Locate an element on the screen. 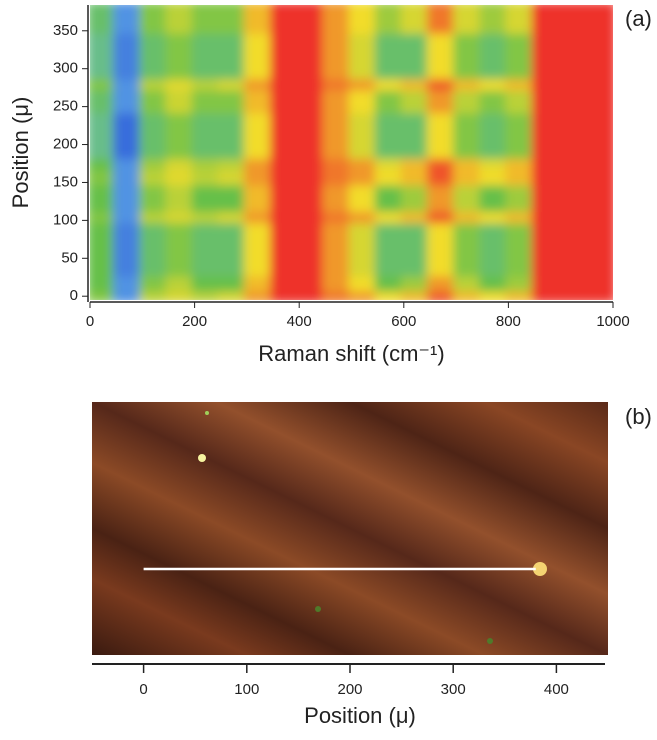 The height and width of the screenshot is (740, 657). x-tick-label: 300 is located at coordinates (453, 689).